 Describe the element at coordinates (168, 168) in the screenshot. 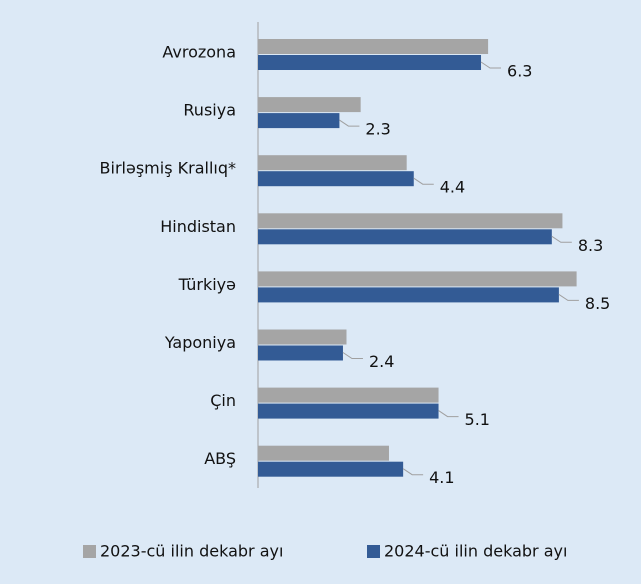

I see `category-label: Birləşmiş Krallıq*` at that location.